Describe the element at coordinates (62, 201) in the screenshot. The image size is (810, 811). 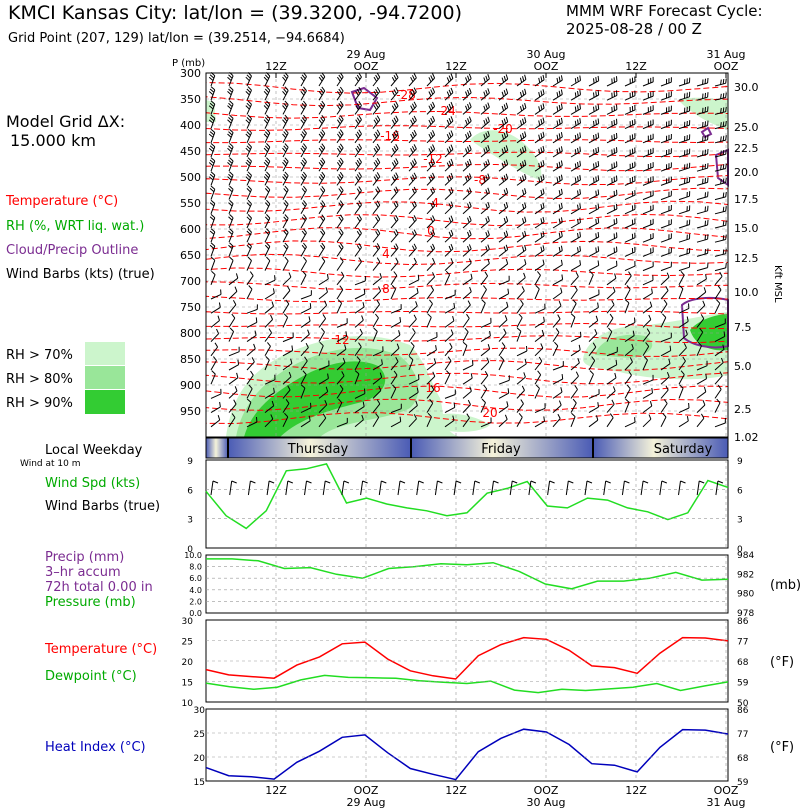
I see `legend-temperature: Temperature (°C)` at that location.